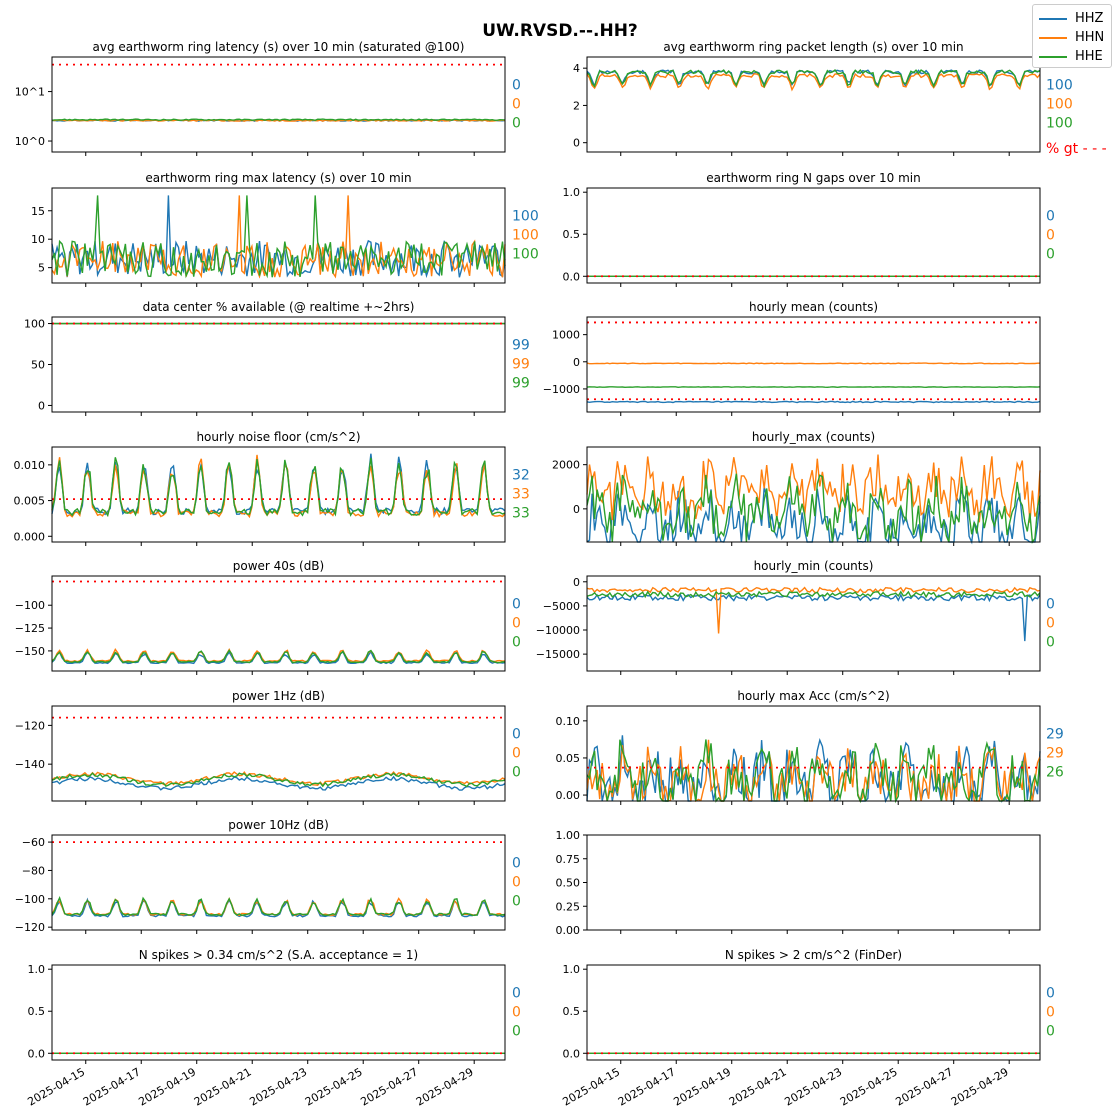 The image size is (1120, 1120). What do you see at coordinates (521, 365) in the screenshot?
I see `pct-gt-value-hhn: 99` at bounding box center [521, 365].